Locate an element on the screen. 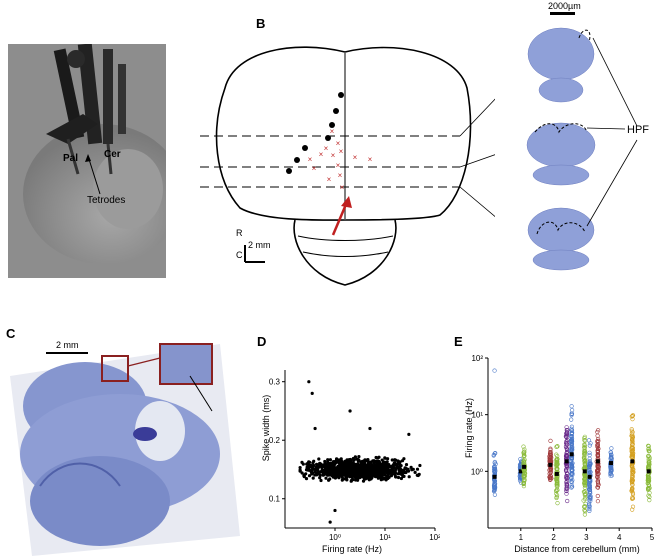  chart-e-ytick-label: 10¹ is located at coordinates (477, 415).